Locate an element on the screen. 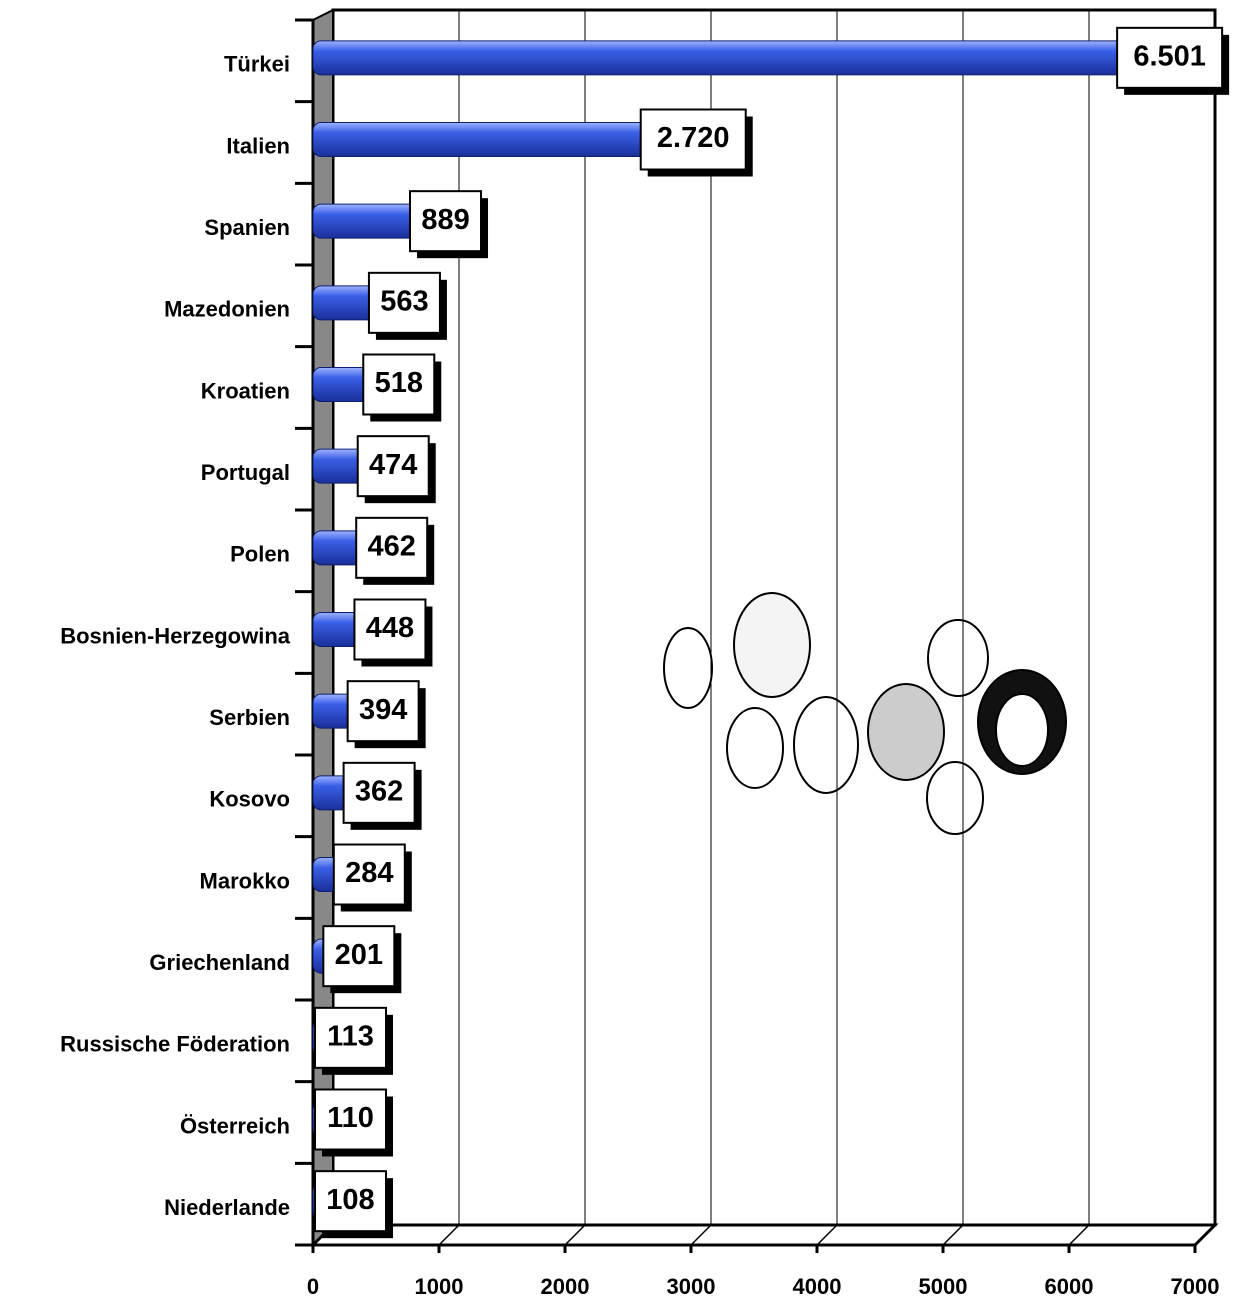 The height and width of the screenshot is (1308, 1234). y-tick-label: Griechenland is located at coordinates (219, 962).